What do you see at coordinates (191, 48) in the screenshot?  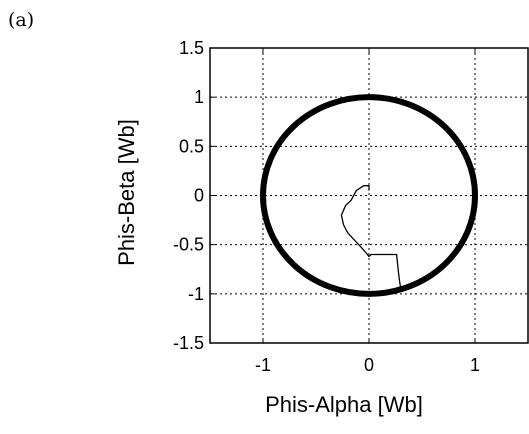 I see `y-tick-label: 1.5` at bounding box center [191, 48].